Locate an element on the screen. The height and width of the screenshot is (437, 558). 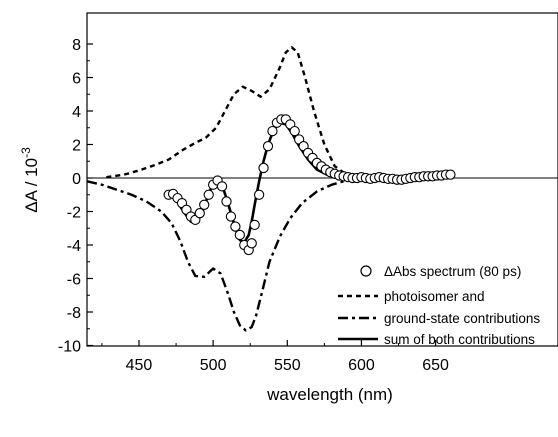
x-tick-label: 650 is located at coordinates (435, 365).